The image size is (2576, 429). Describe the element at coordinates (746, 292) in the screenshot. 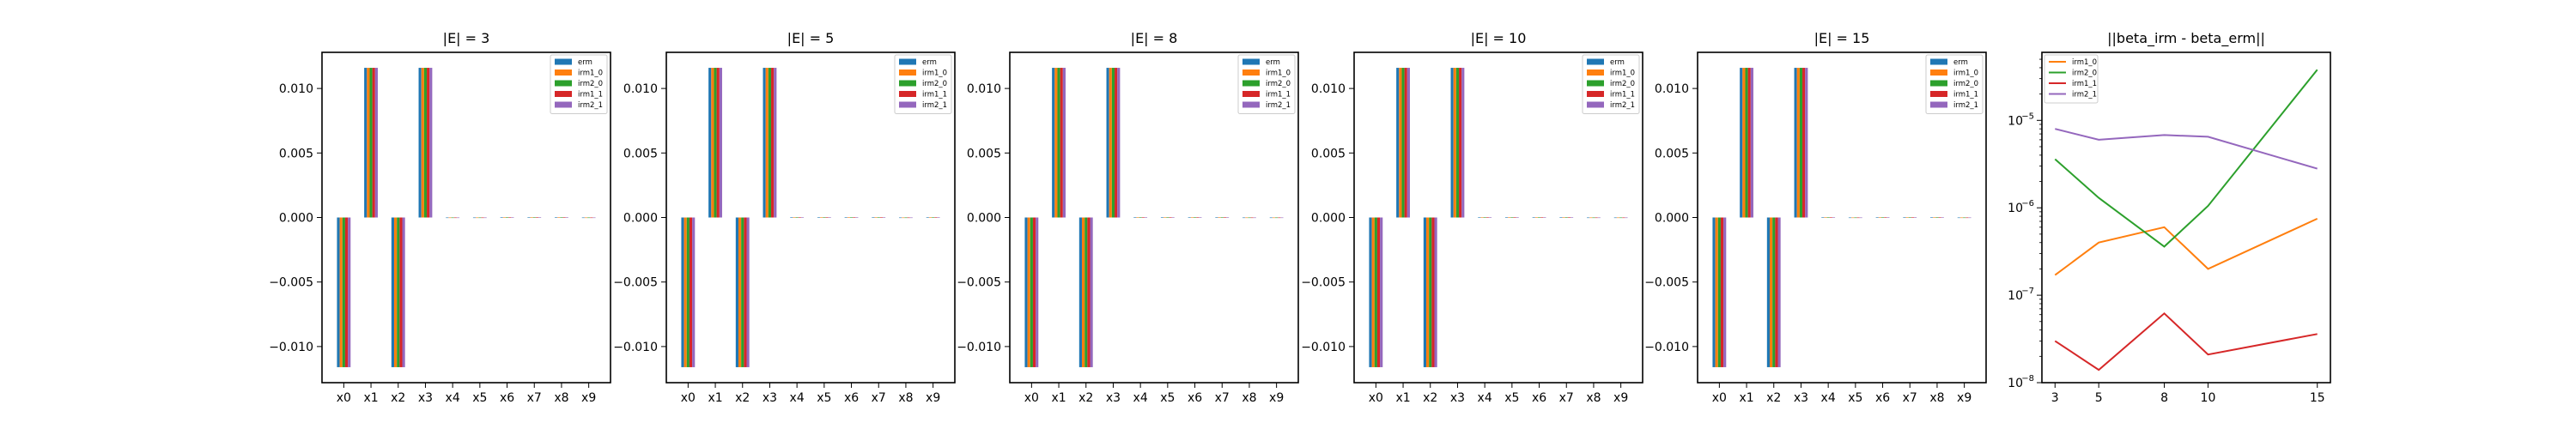

I see `bar-irm1_1-x2` at that location.